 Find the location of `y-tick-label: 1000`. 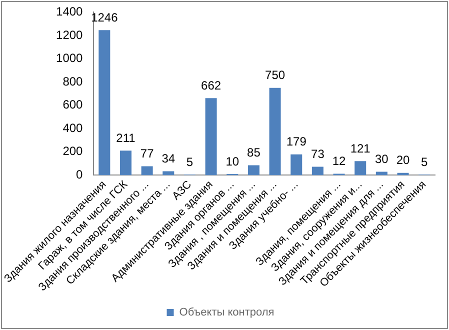

y-tick-label: 1000 is located at coordinates (70, 58).